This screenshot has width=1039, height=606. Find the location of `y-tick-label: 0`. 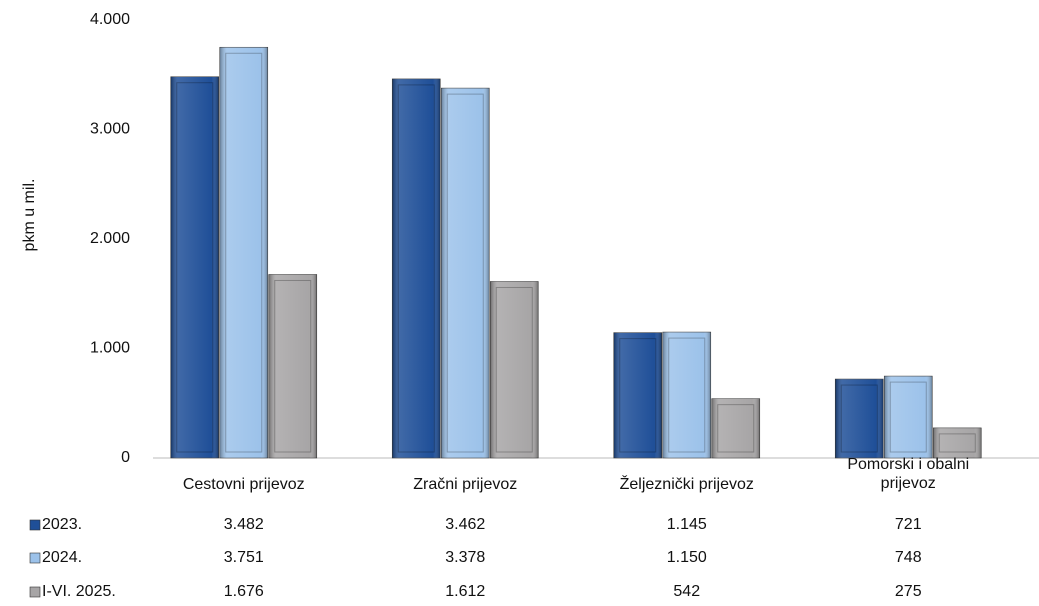

y-tick-label: 0 is located at coordinates (125, 457).